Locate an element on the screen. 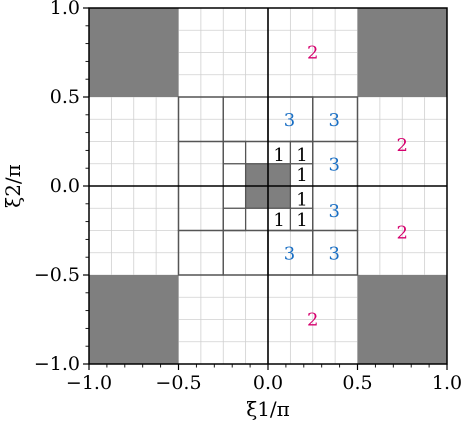  y-tick-label: −0.5 is located at coordinates (57, 275).